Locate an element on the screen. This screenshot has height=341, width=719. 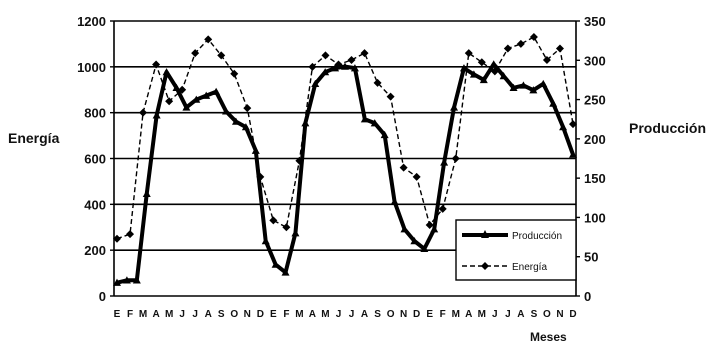
legend-box is located at coordinates (516, 250).